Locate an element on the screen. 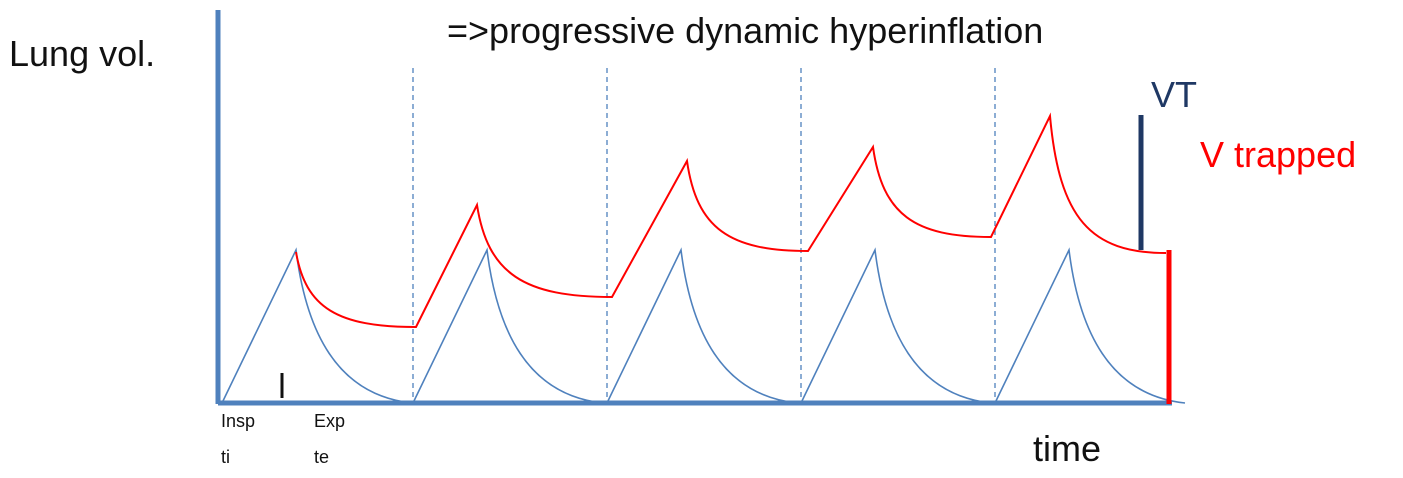  x-axis-label: time is located at coordinates (1067, 448).